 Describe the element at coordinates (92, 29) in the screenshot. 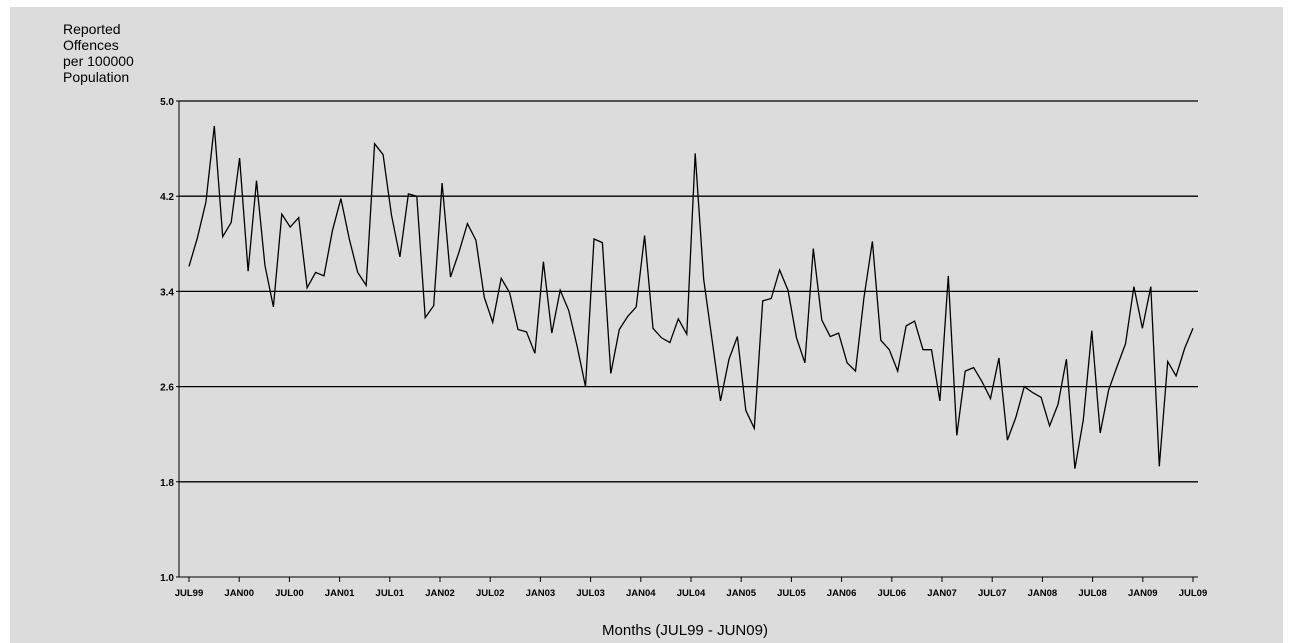

I see `y-axis-label-line: Reported` at that location.